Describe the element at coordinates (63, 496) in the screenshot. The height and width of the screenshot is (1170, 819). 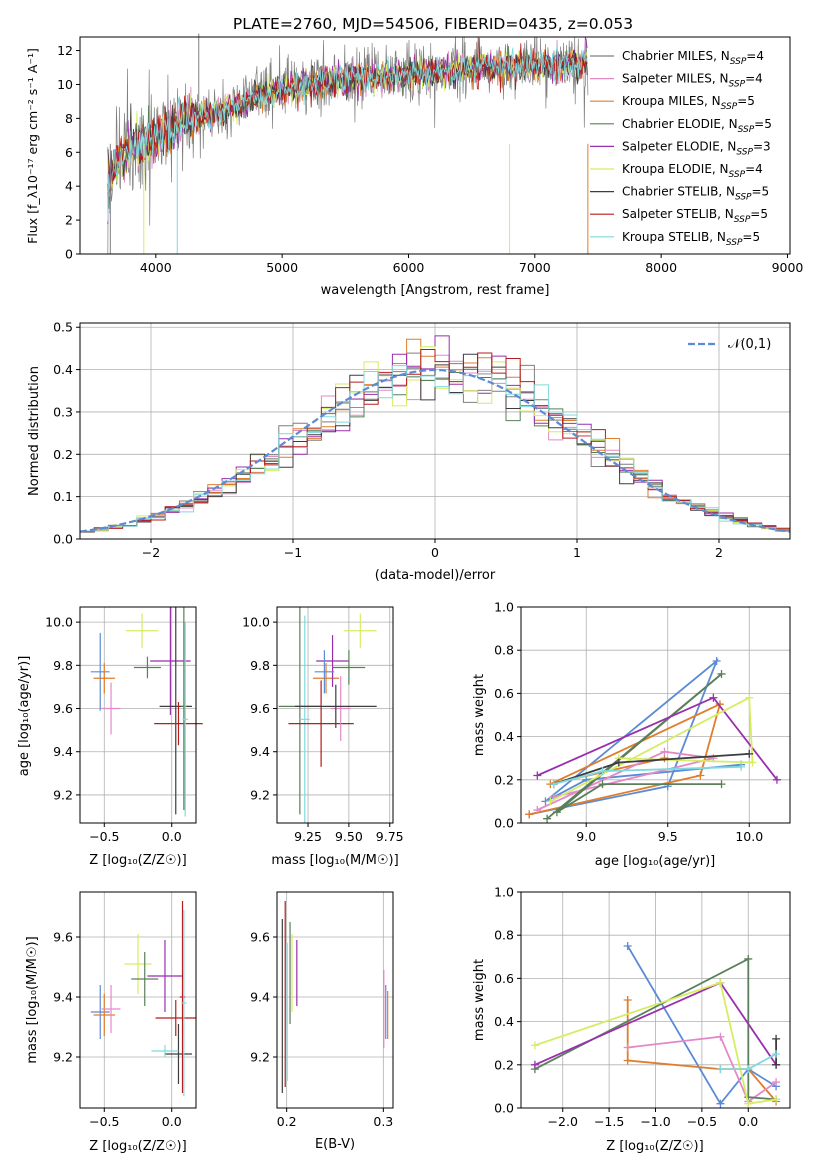
I see `y-tick-label: 0.1` at that location.